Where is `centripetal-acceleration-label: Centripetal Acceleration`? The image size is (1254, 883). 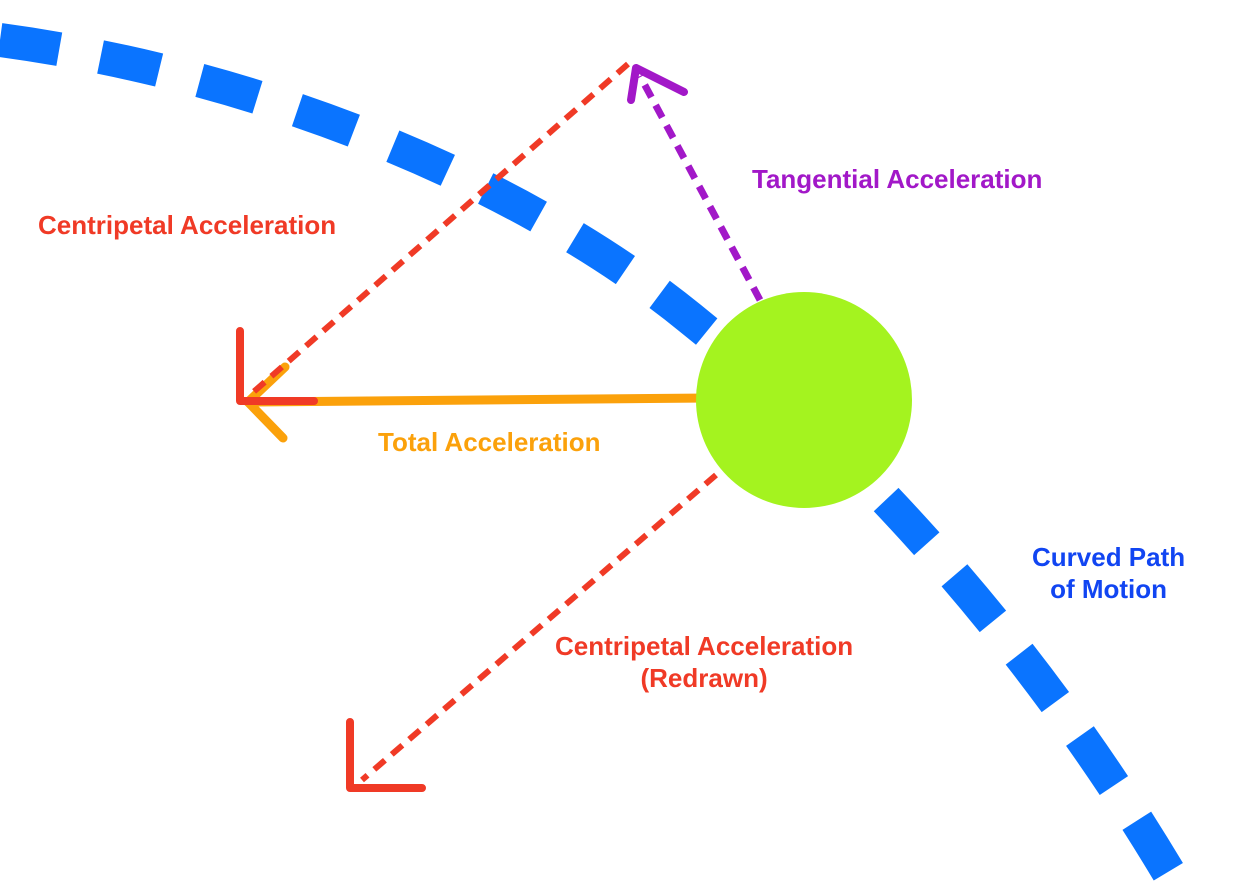 centripetal-acceleration-label: Centripetal Acceleration is located at coordinates (187, 225).